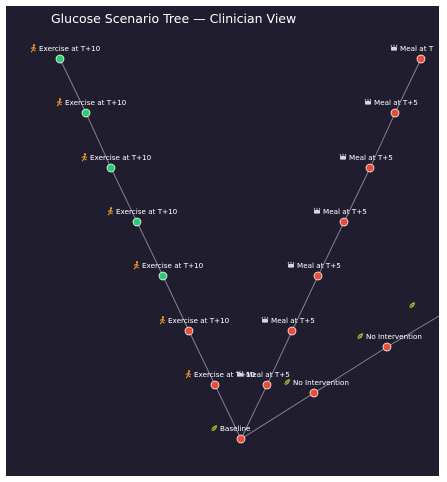 The image size is (447, 482). I want to click on node-label: Baseline, so click(235, 428).